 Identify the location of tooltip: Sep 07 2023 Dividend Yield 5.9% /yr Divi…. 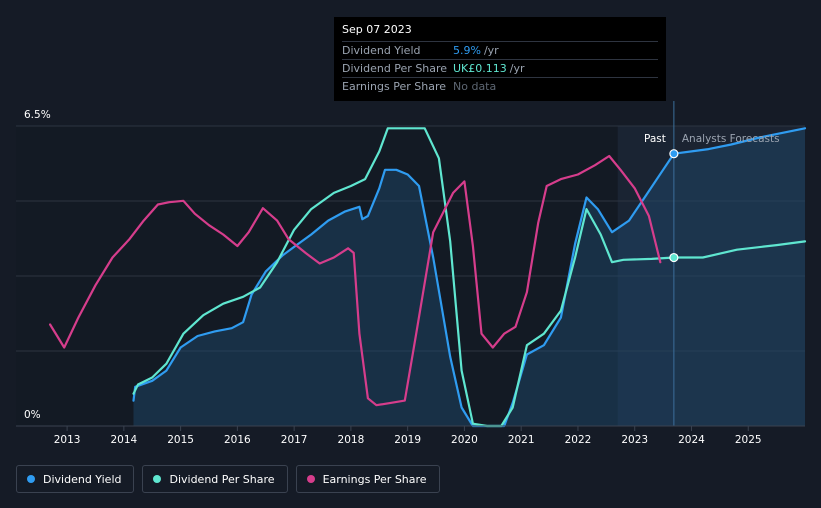
(500, 59).